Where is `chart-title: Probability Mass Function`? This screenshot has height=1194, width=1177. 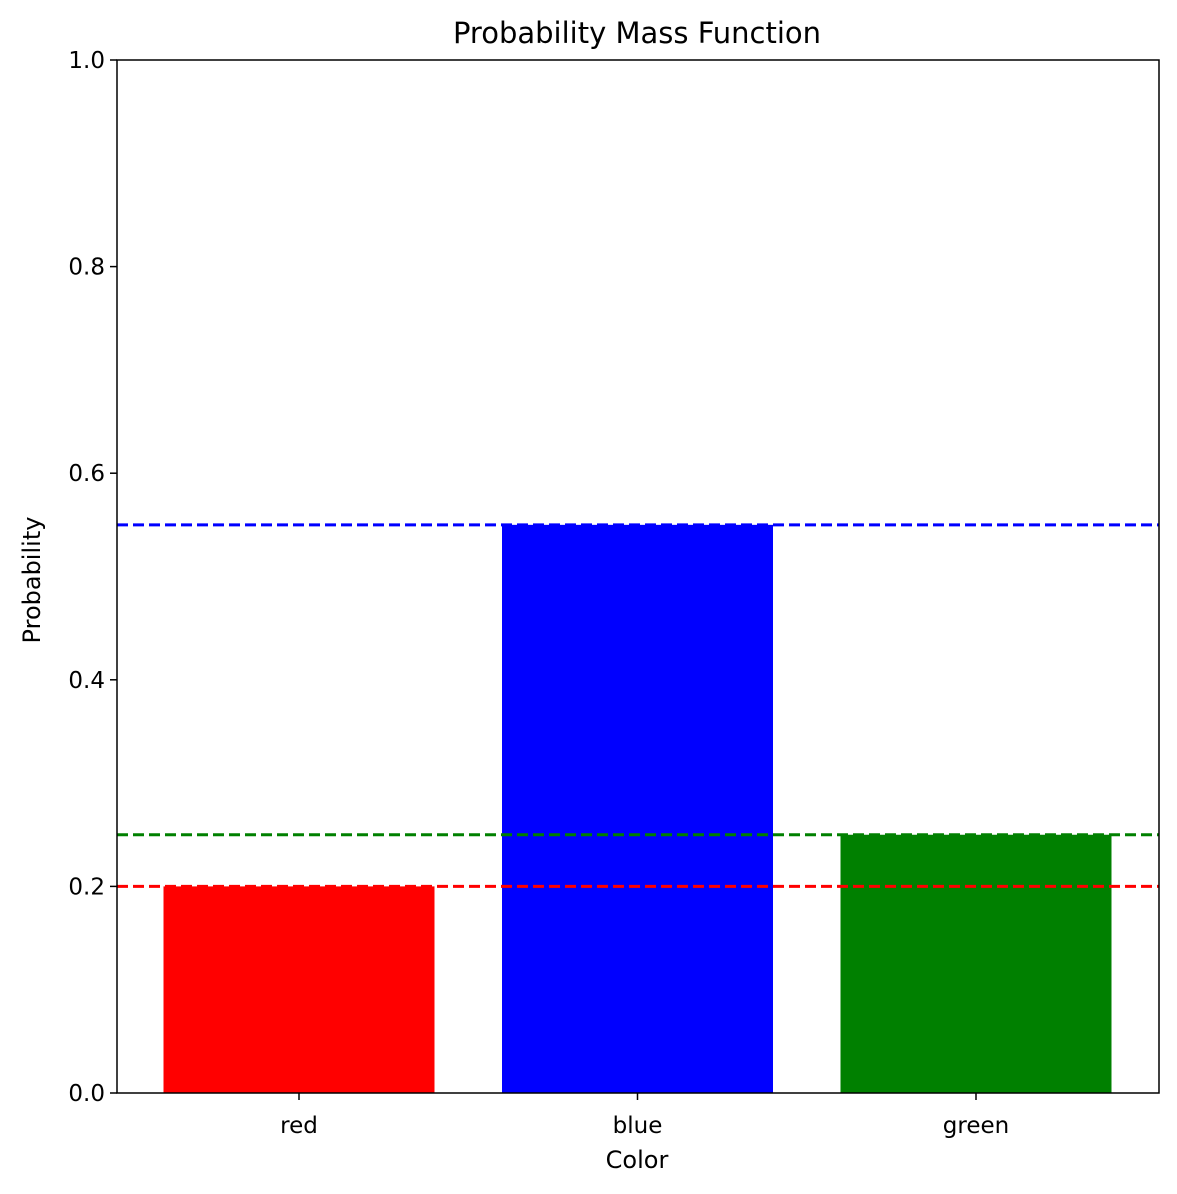
chart-title: Probability Mass Function is located at coordinates (637, 33).